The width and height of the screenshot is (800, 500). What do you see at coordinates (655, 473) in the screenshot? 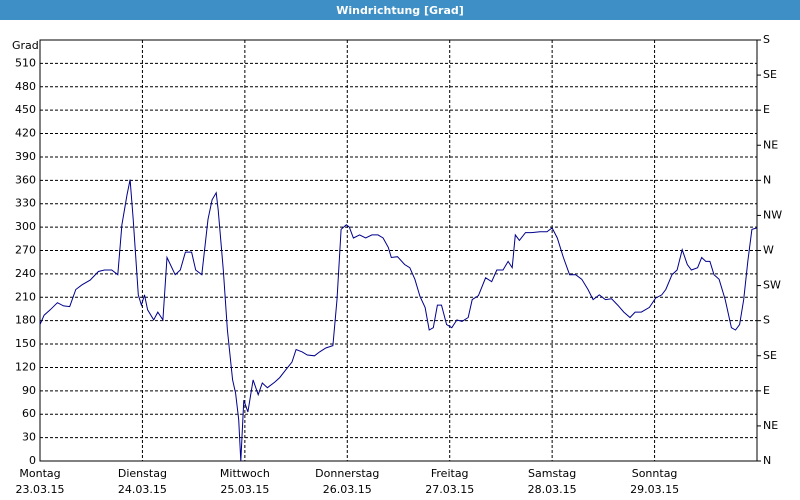
I see `x-tick-label: Sonntag` at bounding box center [655, 473].